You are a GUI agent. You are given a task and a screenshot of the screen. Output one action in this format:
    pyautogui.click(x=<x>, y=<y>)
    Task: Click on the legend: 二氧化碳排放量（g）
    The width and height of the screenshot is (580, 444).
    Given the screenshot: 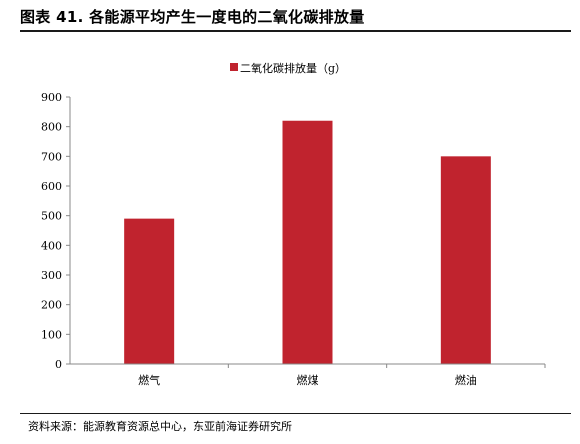 What is the action you would take?
    pyautogui.click(x=288, y=68)
    